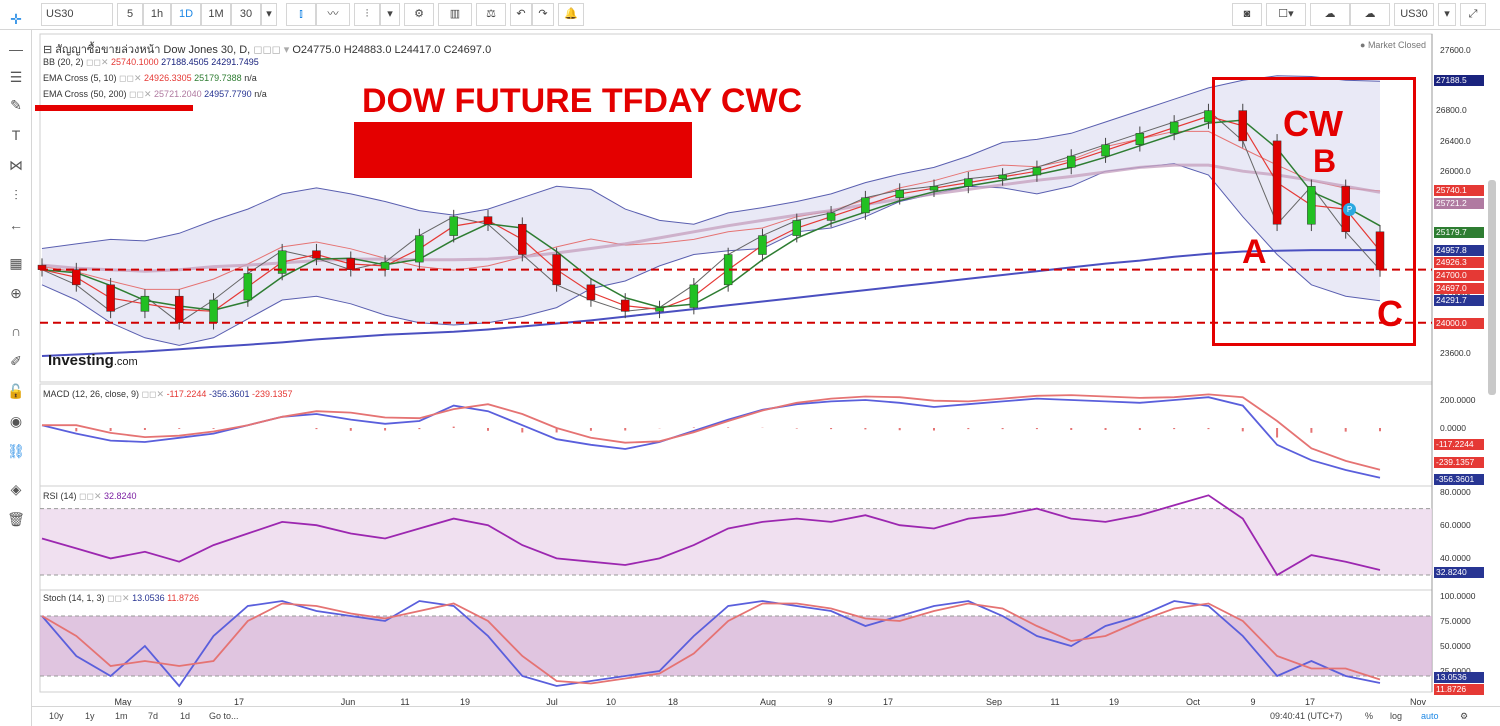 The image size is (1500, 726). What do you see at coordinates (130, 14) in the screenshot?
I see `interval-5m: 5` at bounding box center [130, 14].